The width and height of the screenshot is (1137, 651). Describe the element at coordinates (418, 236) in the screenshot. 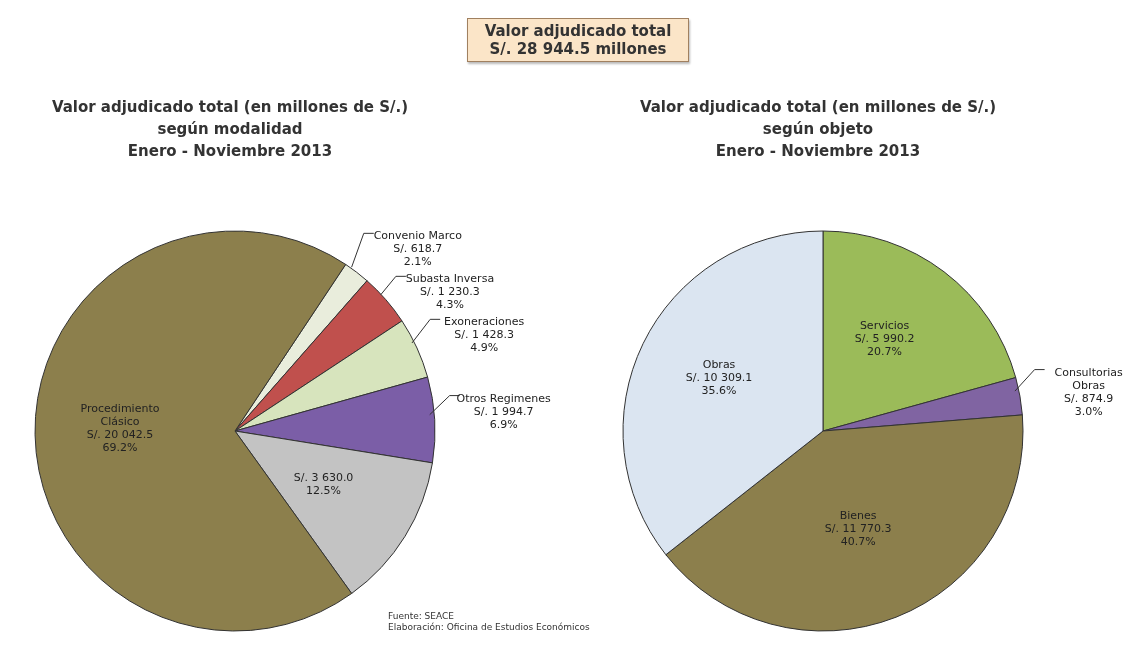

I see `slice-label: Convenio Marco` at that location.